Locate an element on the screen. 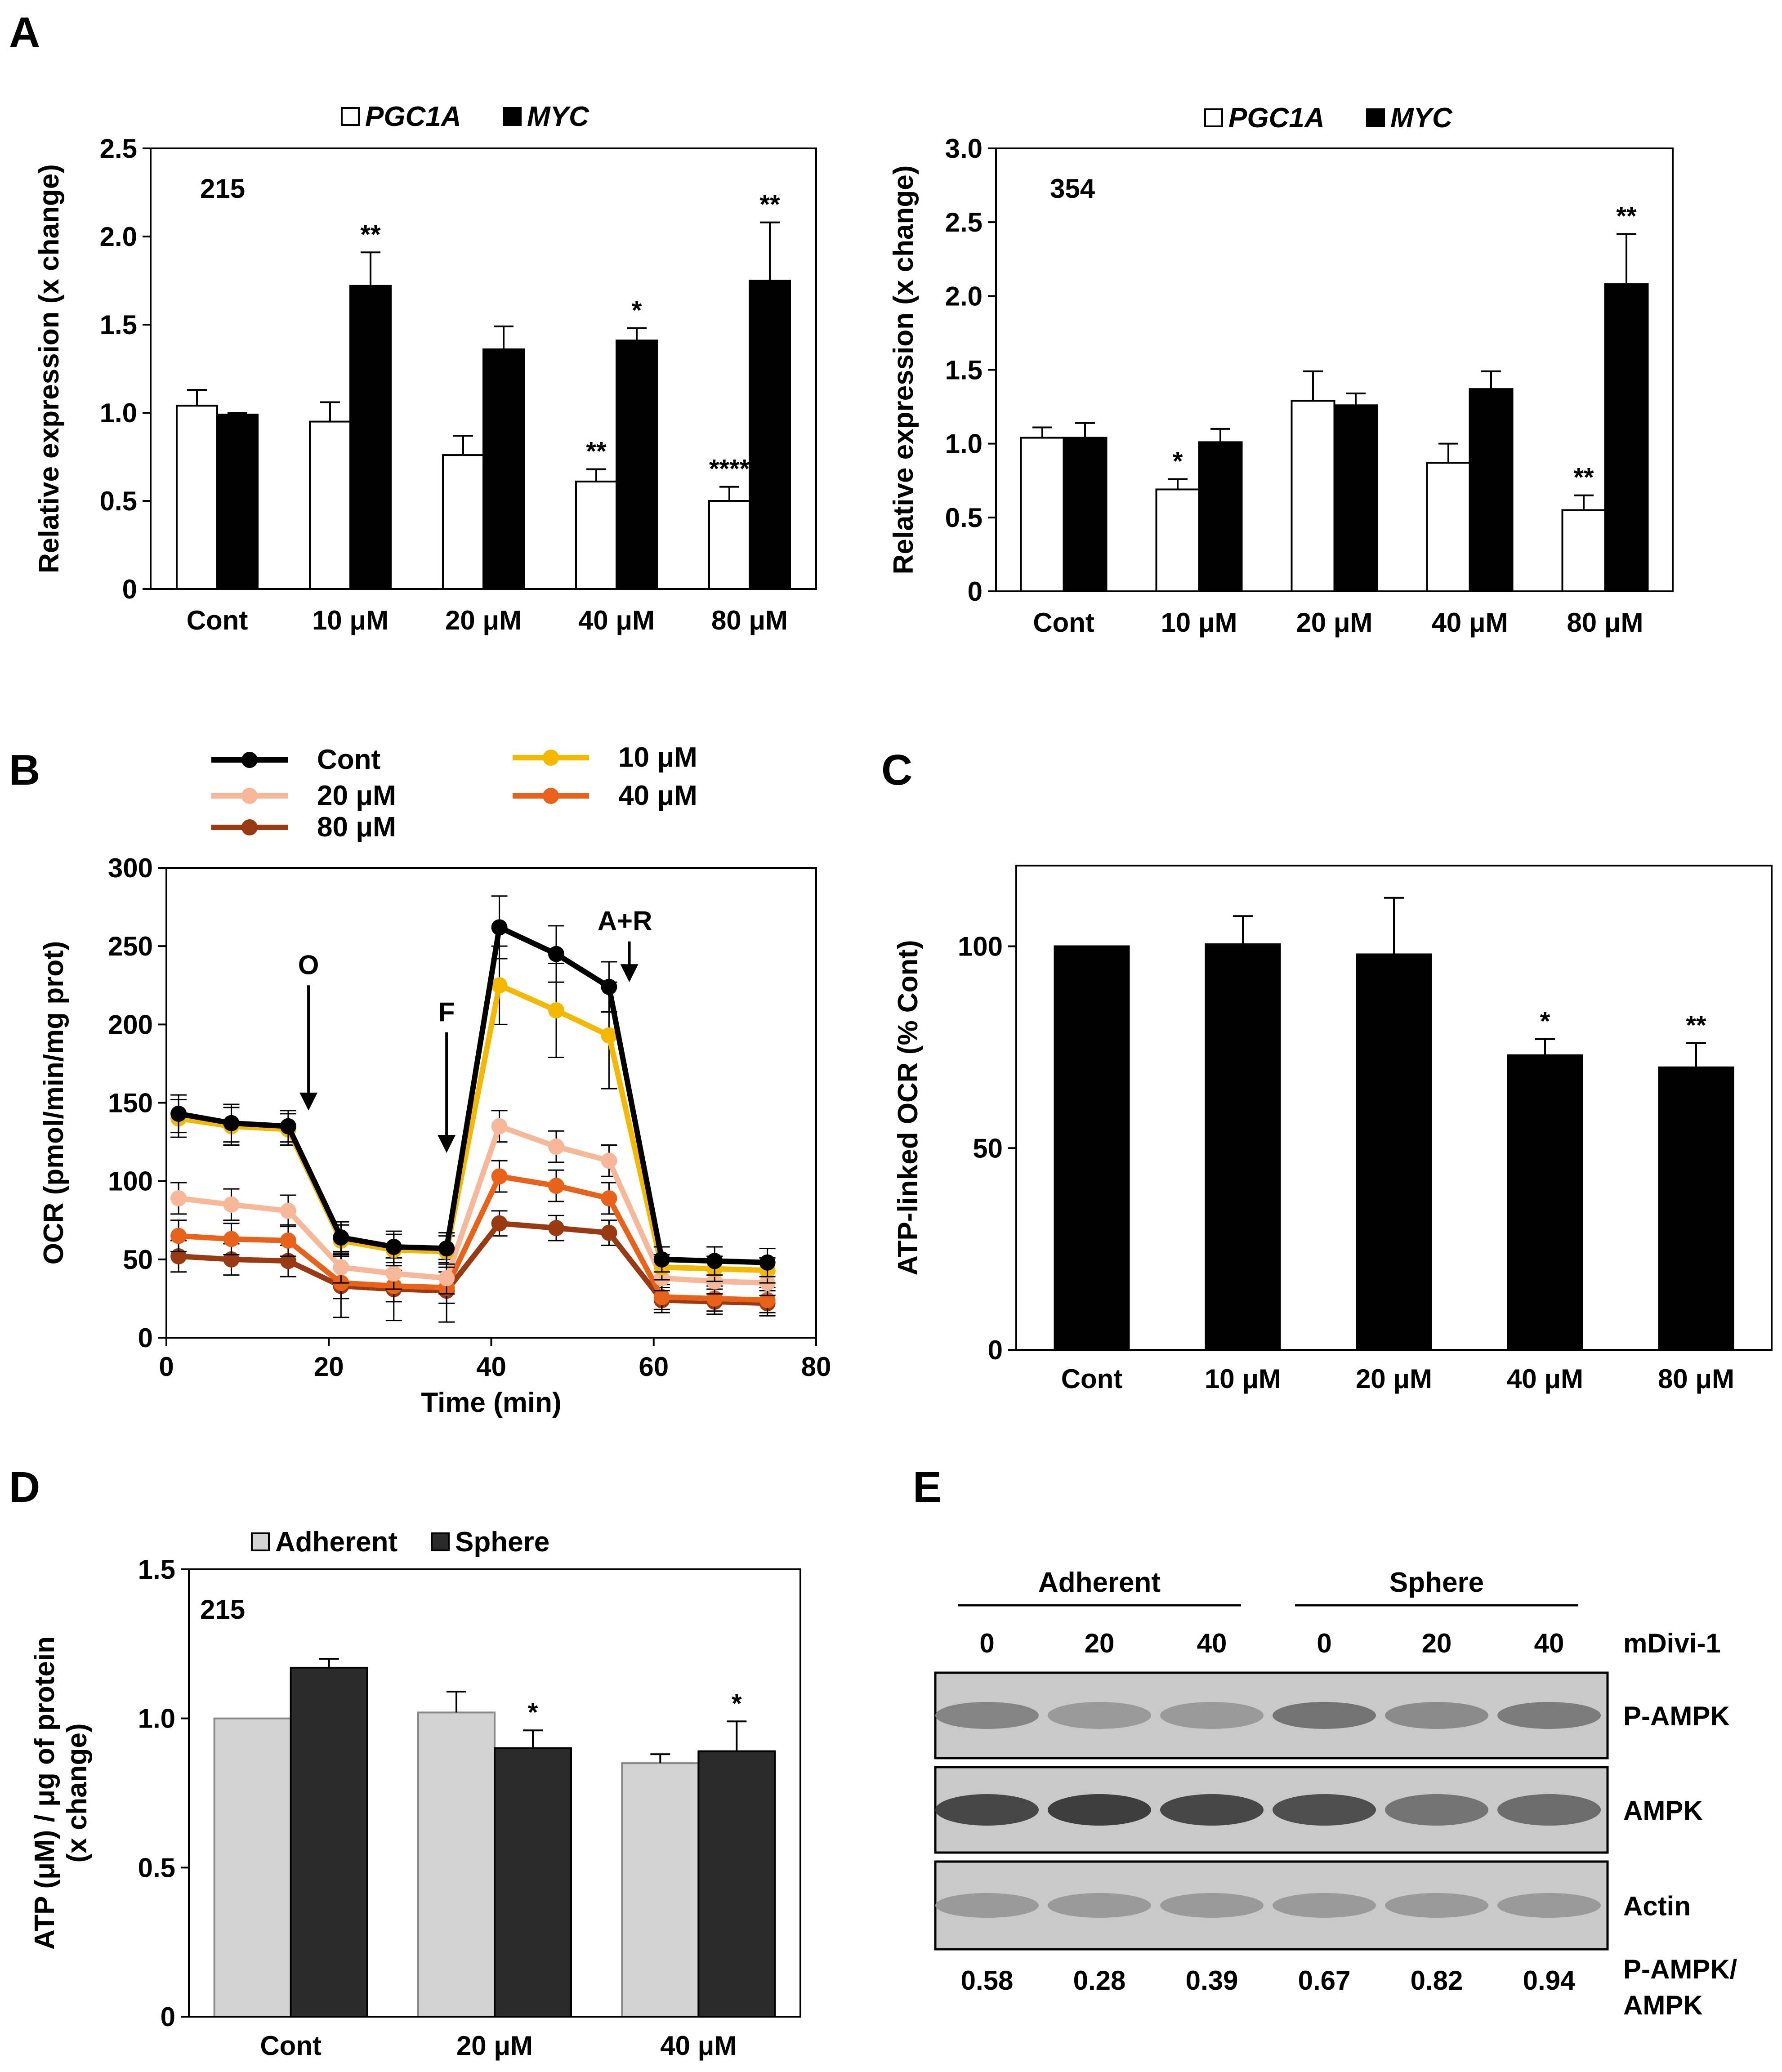 The image size is (1782, 2072). annotation-label: O is located at coordinates (308, 965).